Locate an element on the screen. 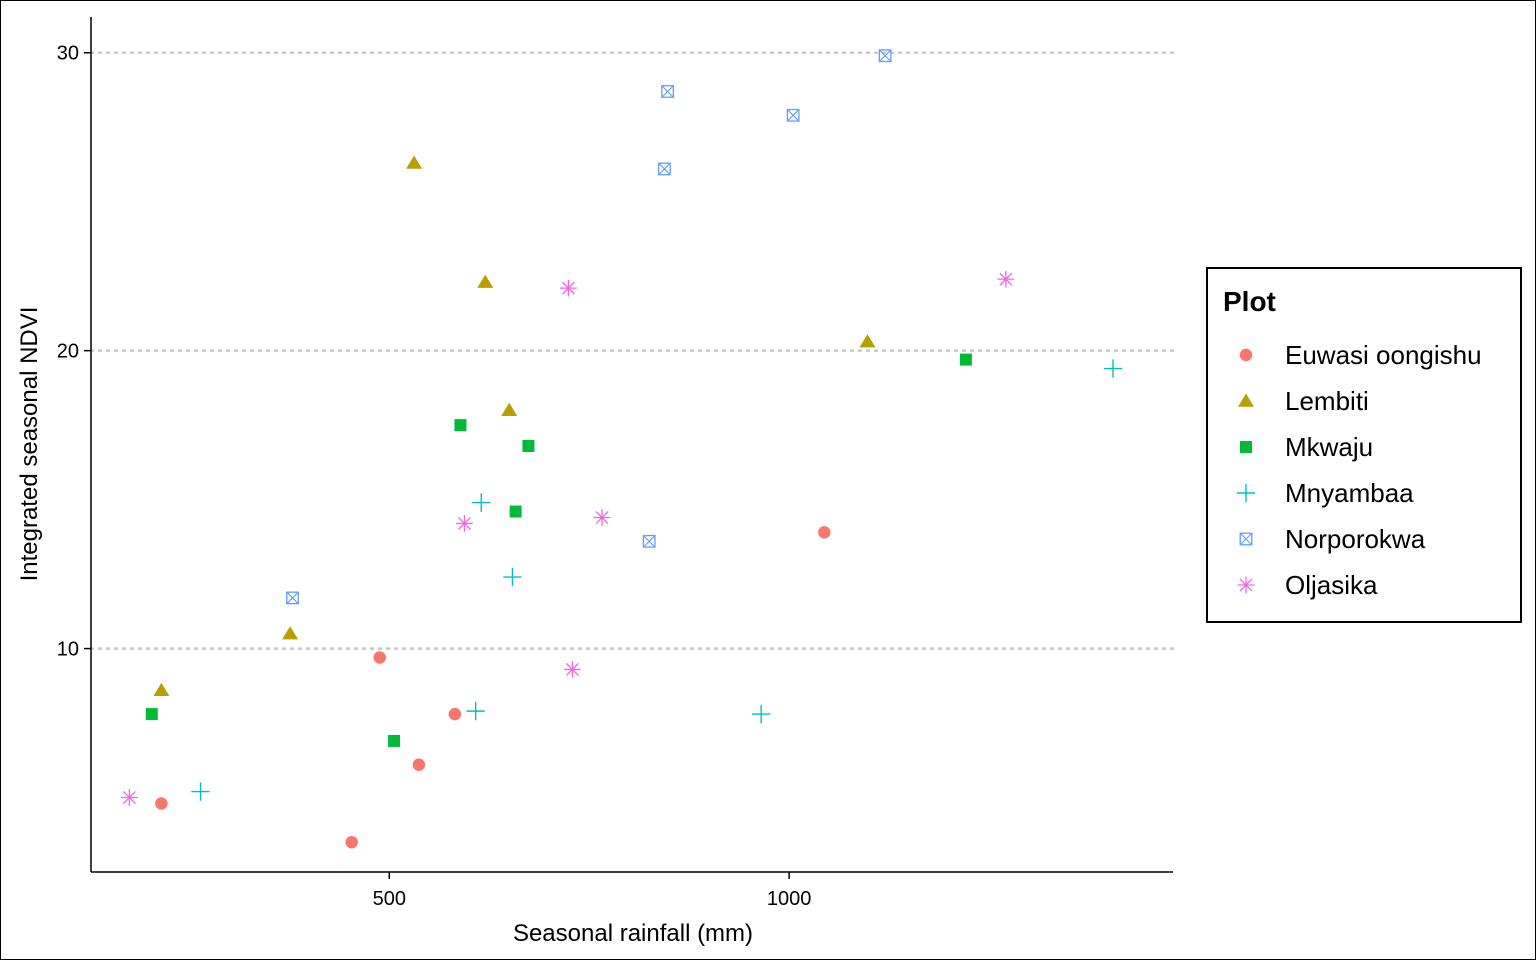 The height and width of the screenshot is (964, 1536). y-tick-label: 10 is located at coordinates (68, 650).